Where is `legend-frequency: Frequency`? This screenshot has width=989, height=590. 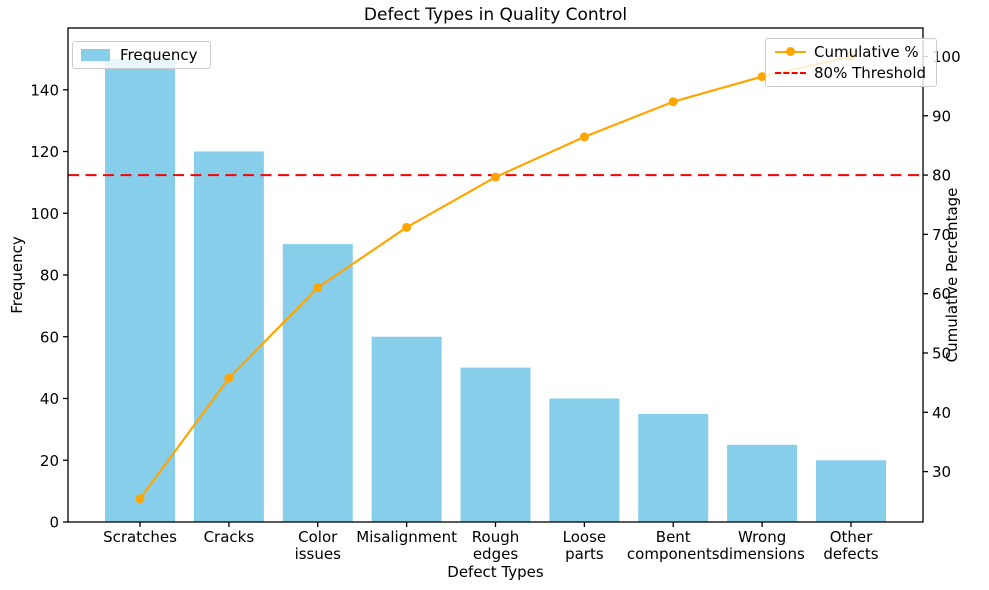 legend-frequency: Frequency is located at coordinates (141, 55).